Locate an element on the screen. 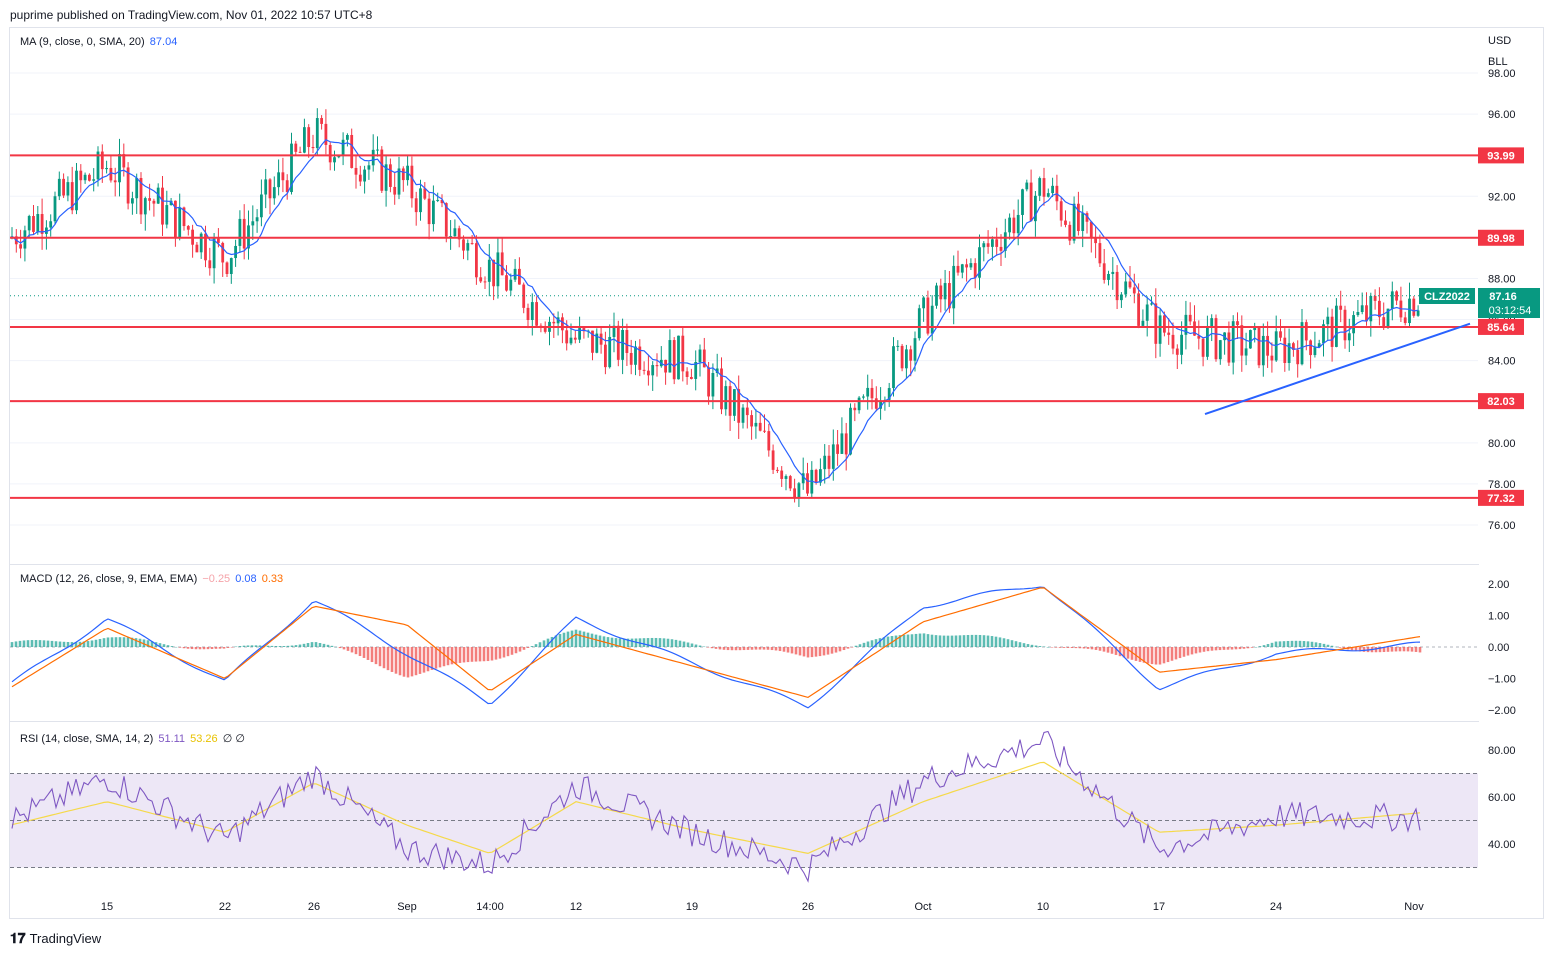  time-axis-tick: Oct is located at coordinates (922, 907).